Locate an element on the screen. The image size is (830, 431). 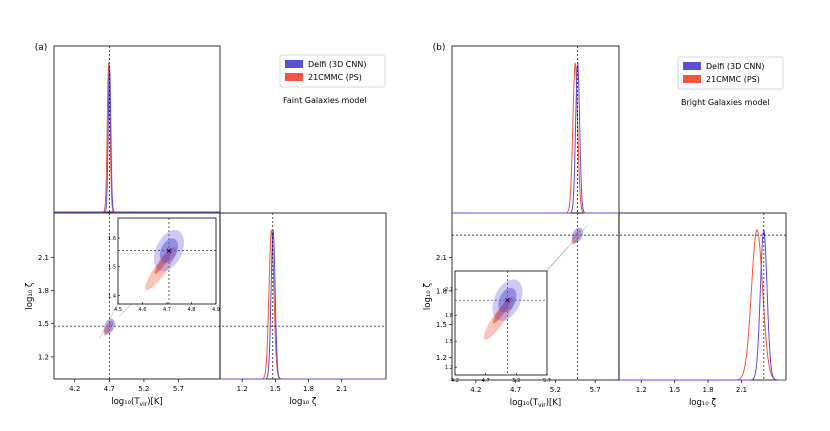
inset-x-tick-label: 4.9 is located at coordinates (216, 310).